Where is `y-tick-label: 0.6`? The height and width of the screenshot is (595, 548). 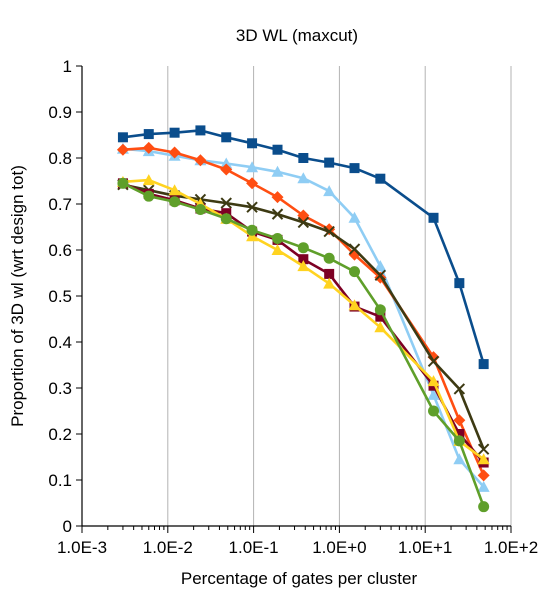 y-tick-label: 0.6 is located at coordinates (60, 250).